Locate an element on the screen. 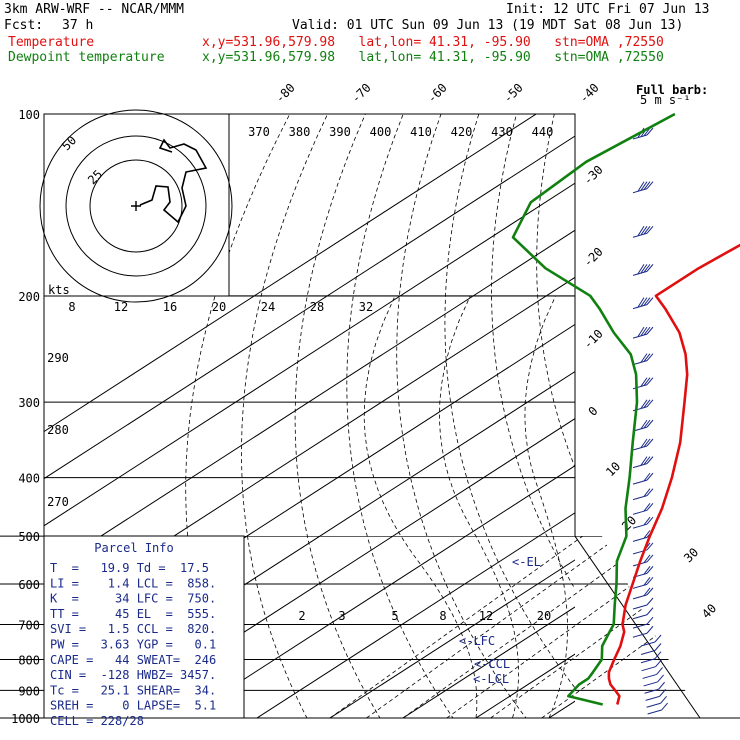 The image size is (740, 740). theta-label: 290 is located at coordinates (58, 358).